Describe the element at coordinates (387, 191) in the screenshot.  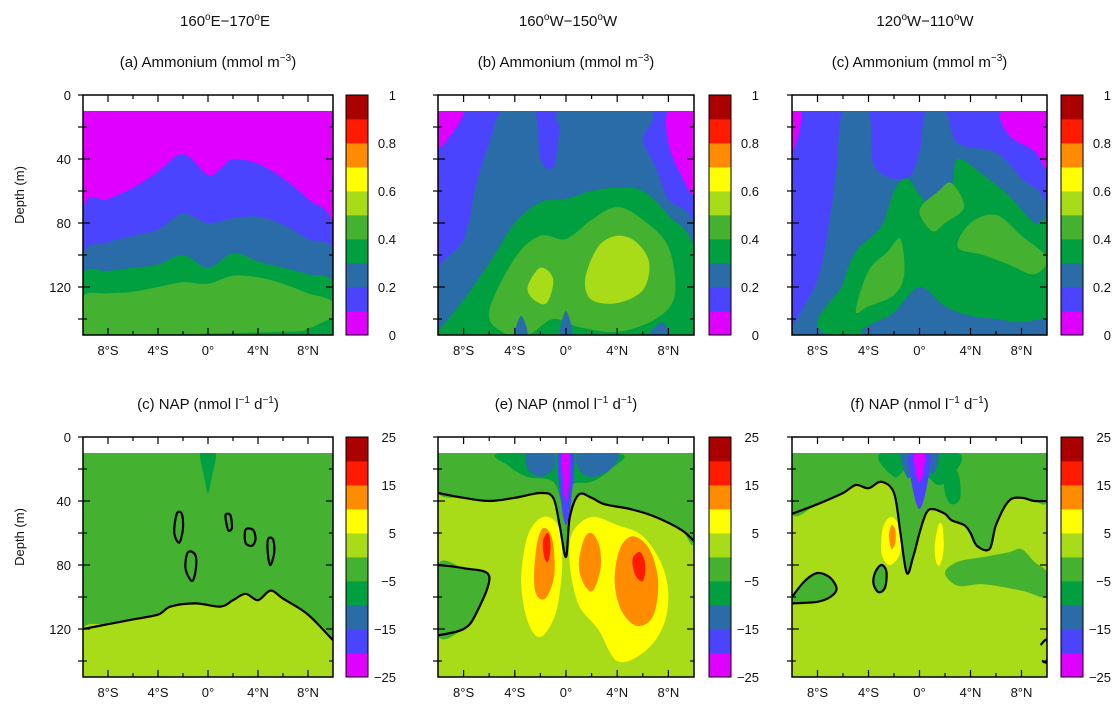
I see `colorbar-label: 0.6` at that location.